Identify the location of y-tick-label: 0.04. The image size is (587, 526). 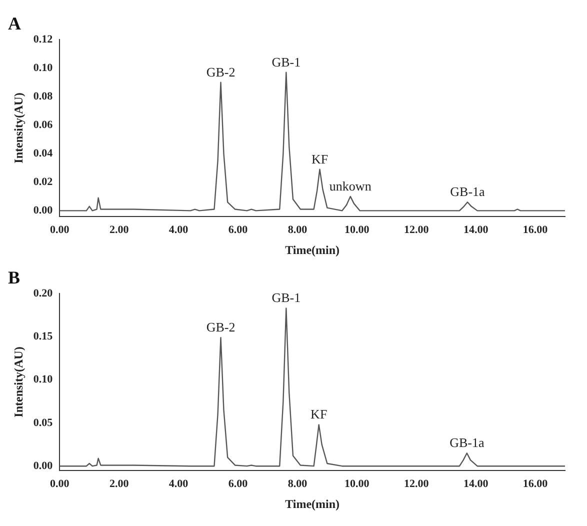
(43, 154).